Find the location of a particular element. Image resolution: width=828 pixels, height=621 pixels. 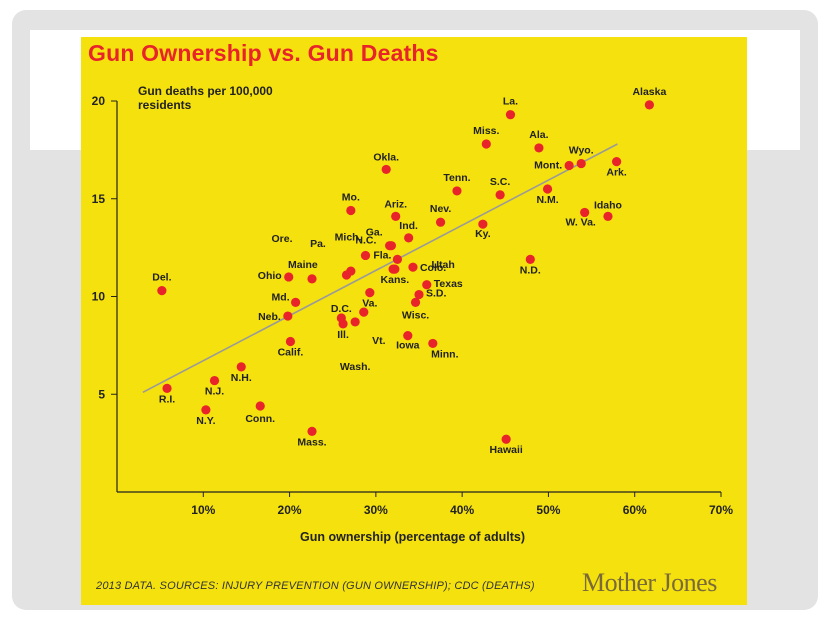

point-label: Ore. is located at coordinates (282, 239).